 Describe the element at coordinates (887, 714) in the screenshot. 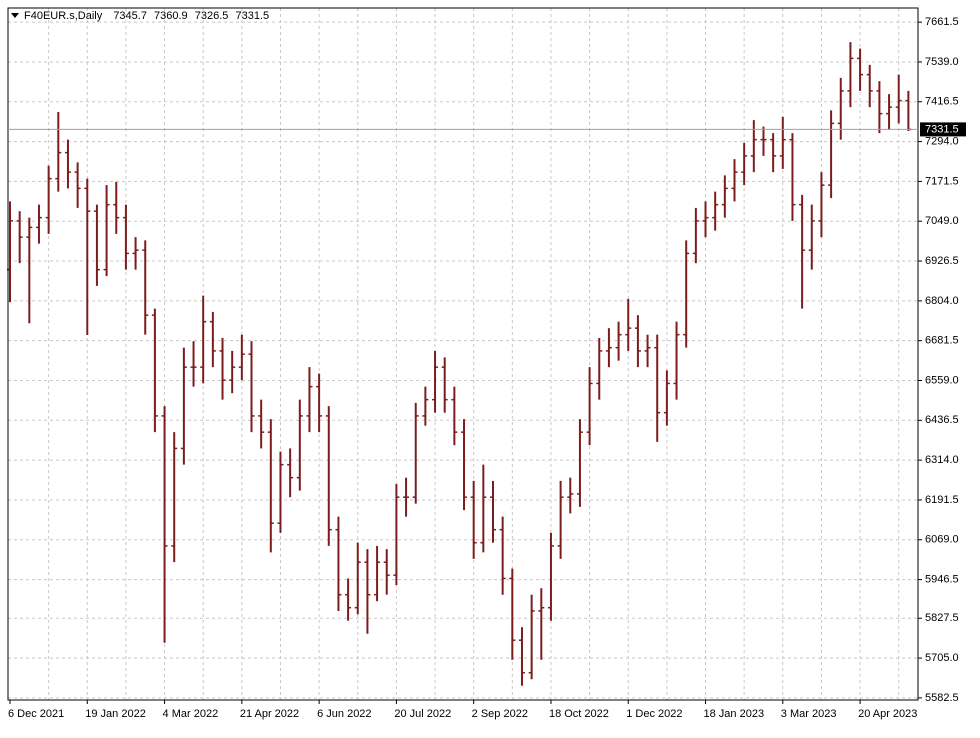

I see `x-tick-label: 20 Apr 2023` at that location.